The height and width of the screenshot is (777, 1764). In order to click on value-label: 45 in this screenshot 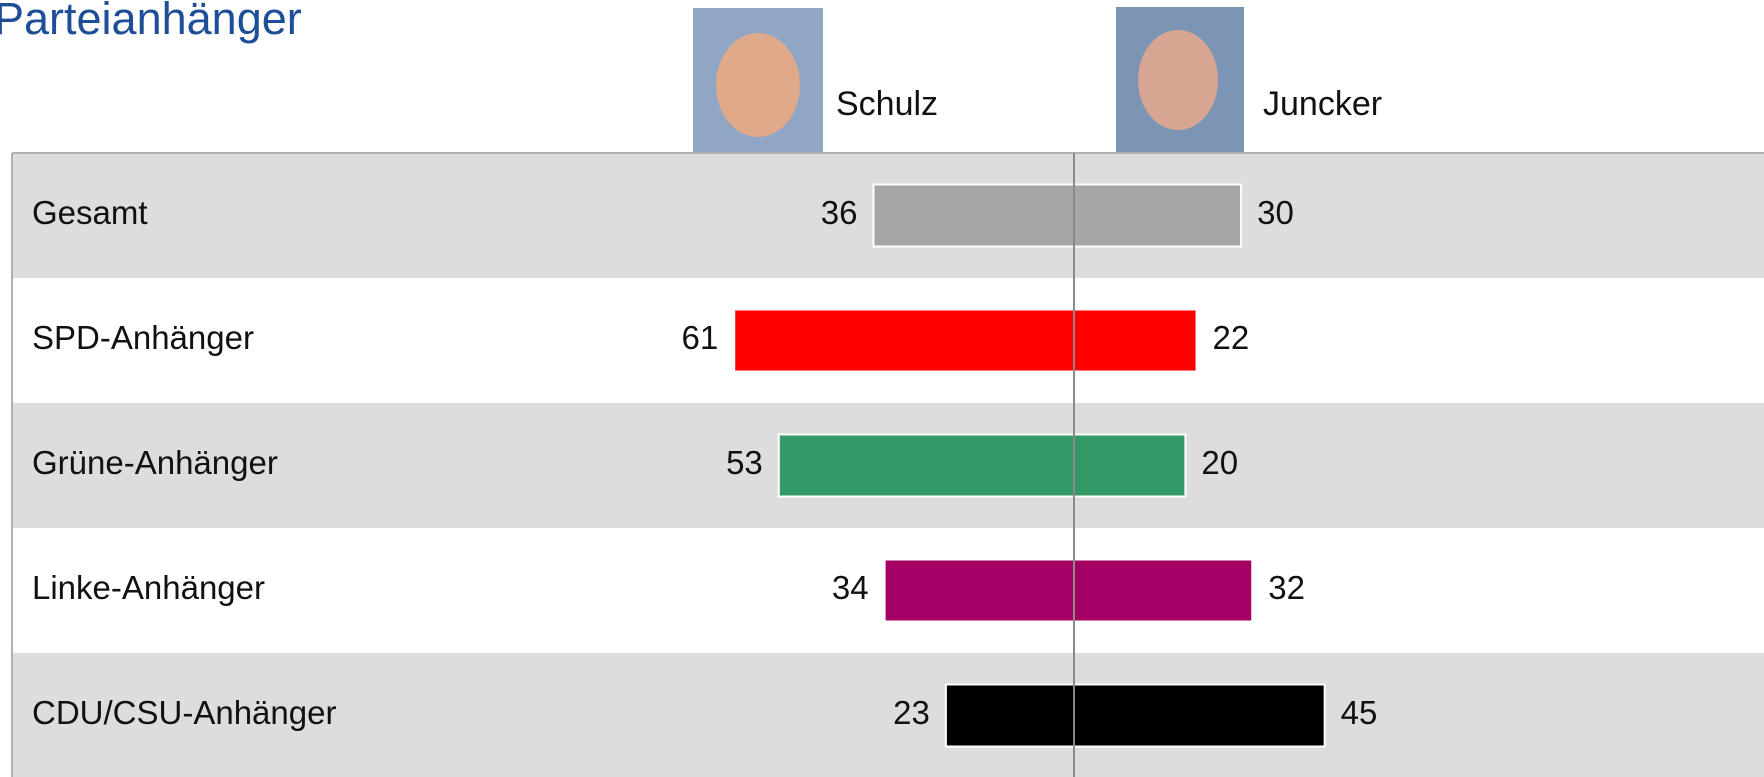, I will do `click(1359, 712)`.